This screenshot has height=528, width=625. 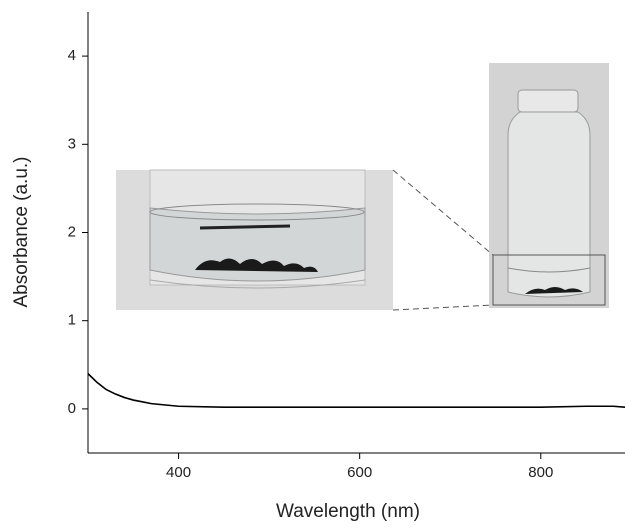 What do you see at coordinates (72, 408) in the screenshot?
I see `y-tick-label: 0` at bounding box center [72, 408].